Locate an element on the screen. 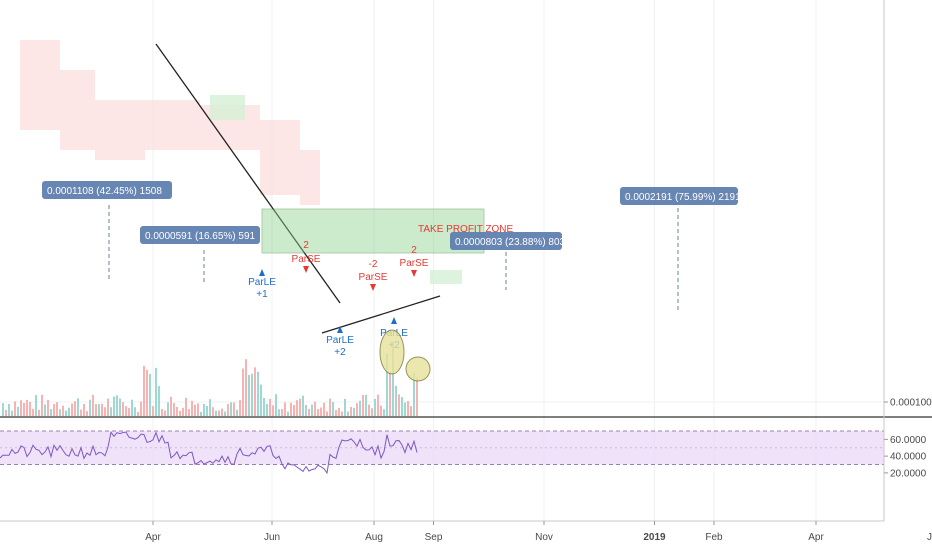 Image resolution: width=932 pixels, height=550 pixels. annotation-label: +1 is located at coordinates (262, 294).